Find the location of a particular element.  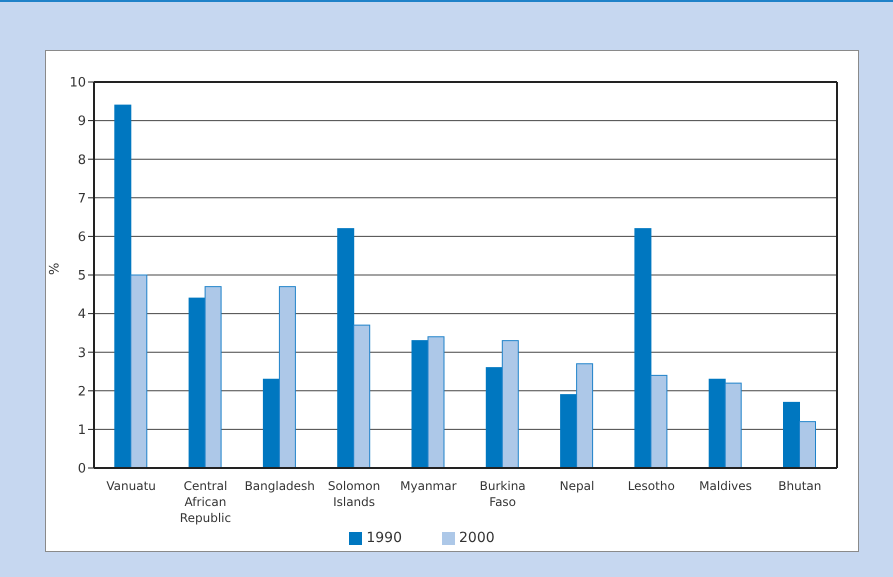

y-tick-label: 0 is located at coordinates (82, 469).